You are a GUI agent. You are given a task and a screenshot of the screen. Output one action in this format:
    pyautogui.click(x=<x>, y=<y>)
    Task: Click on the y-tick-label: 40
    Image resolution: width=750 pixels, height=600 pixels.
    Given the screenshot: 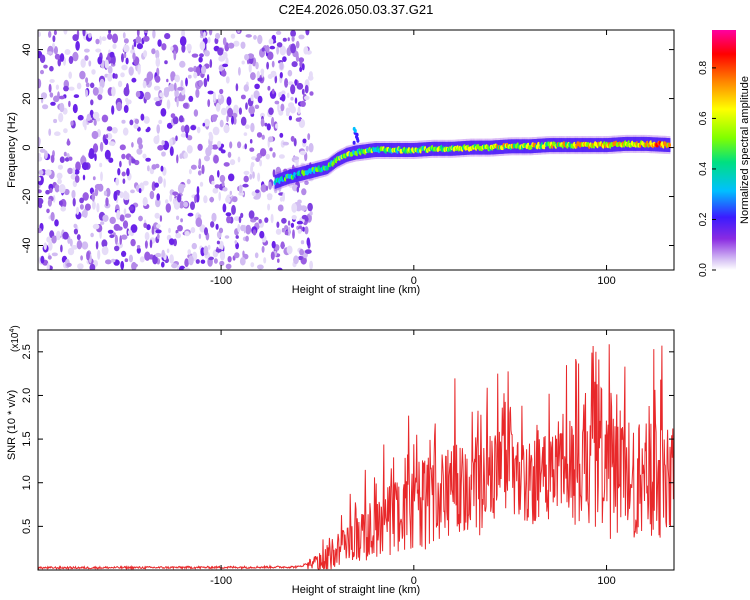 What is the action you would take?
    pyautogui.click(x=27, y=49)
    